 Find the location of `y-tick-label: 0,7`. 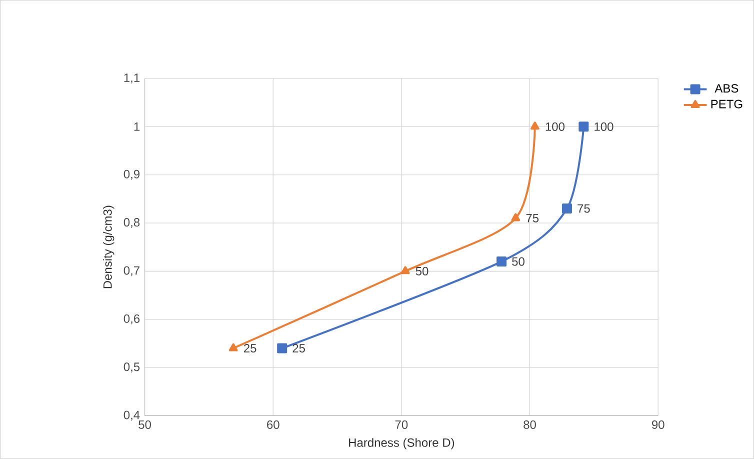

y-tick-label: 0,7 is located at coordinates (132, 271).